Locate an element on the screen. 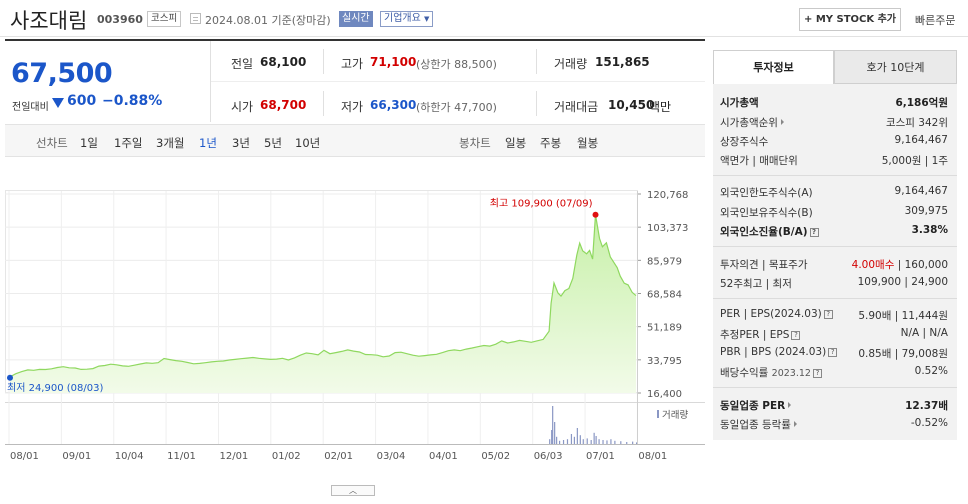  period-3y: 3년 is located at coordinates (241, 143).